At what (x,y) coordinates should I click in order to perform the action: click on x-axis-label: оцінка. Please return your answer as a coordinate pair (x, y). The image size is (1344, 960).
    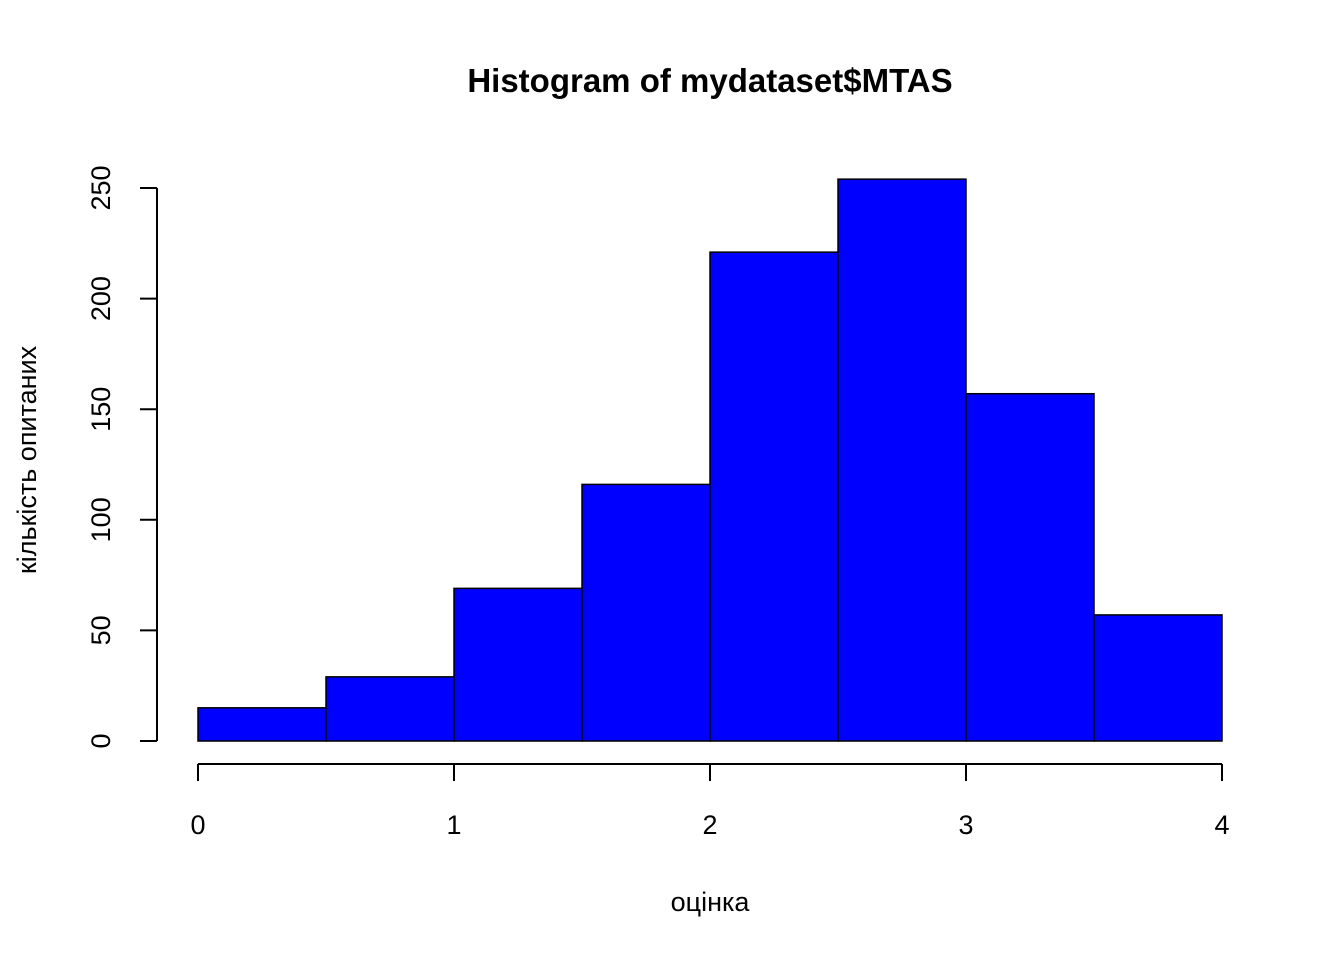
    Looking at the image, I should click on (711, 902).